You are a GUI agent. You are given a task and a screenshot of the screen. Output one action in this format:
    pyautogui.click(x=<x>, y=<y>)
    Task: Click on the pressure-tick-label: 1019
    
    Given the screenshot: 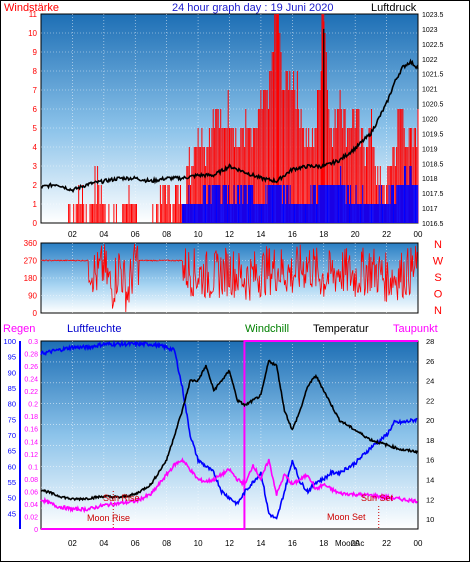 What is the action you would take?
    pyautogui.click(x=430, y=149)
    